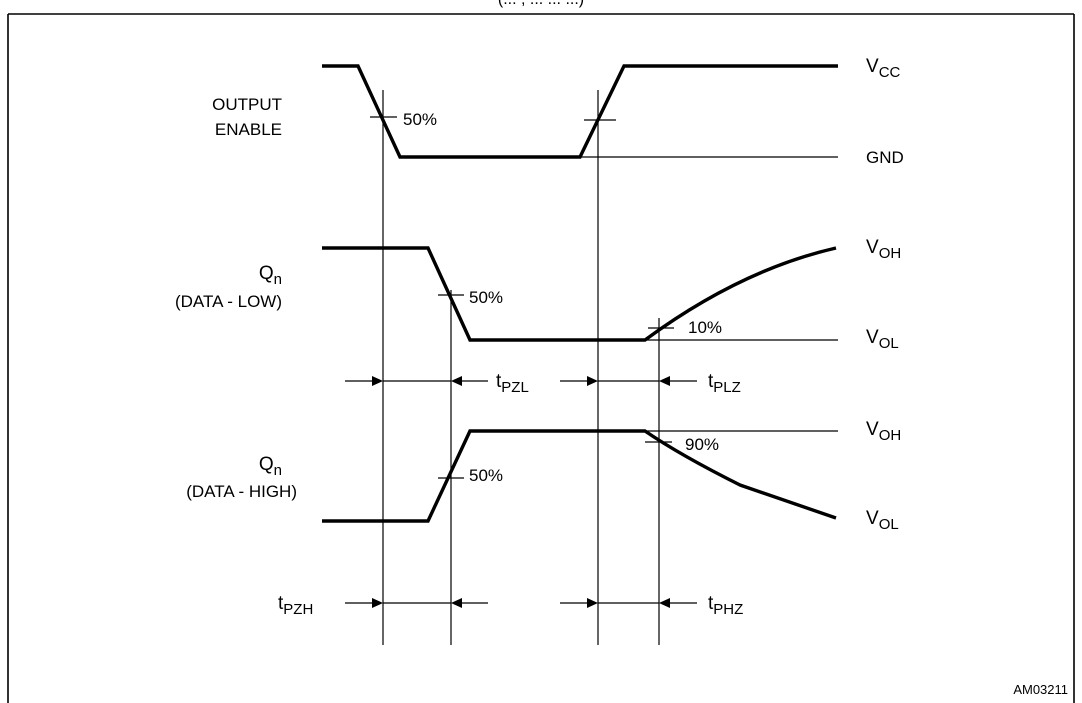 Image resolution: width=1082 pixels, height=703 pixels. Describe the element at coordinates (248, 129) in the screenshot. I see `output-enable-label-line2: ENABLE` at that location.